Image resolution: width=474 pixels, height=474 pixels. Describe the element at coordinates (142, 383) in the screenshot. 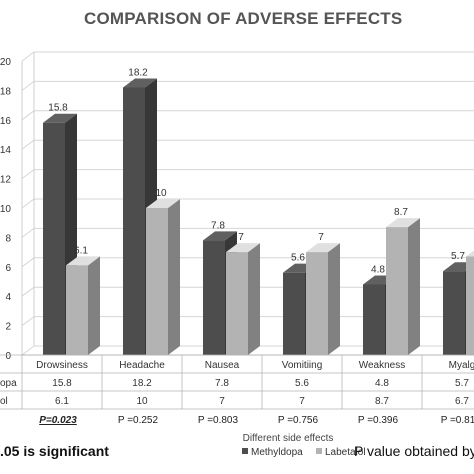

I see `table-cell: 18.2` at that location.